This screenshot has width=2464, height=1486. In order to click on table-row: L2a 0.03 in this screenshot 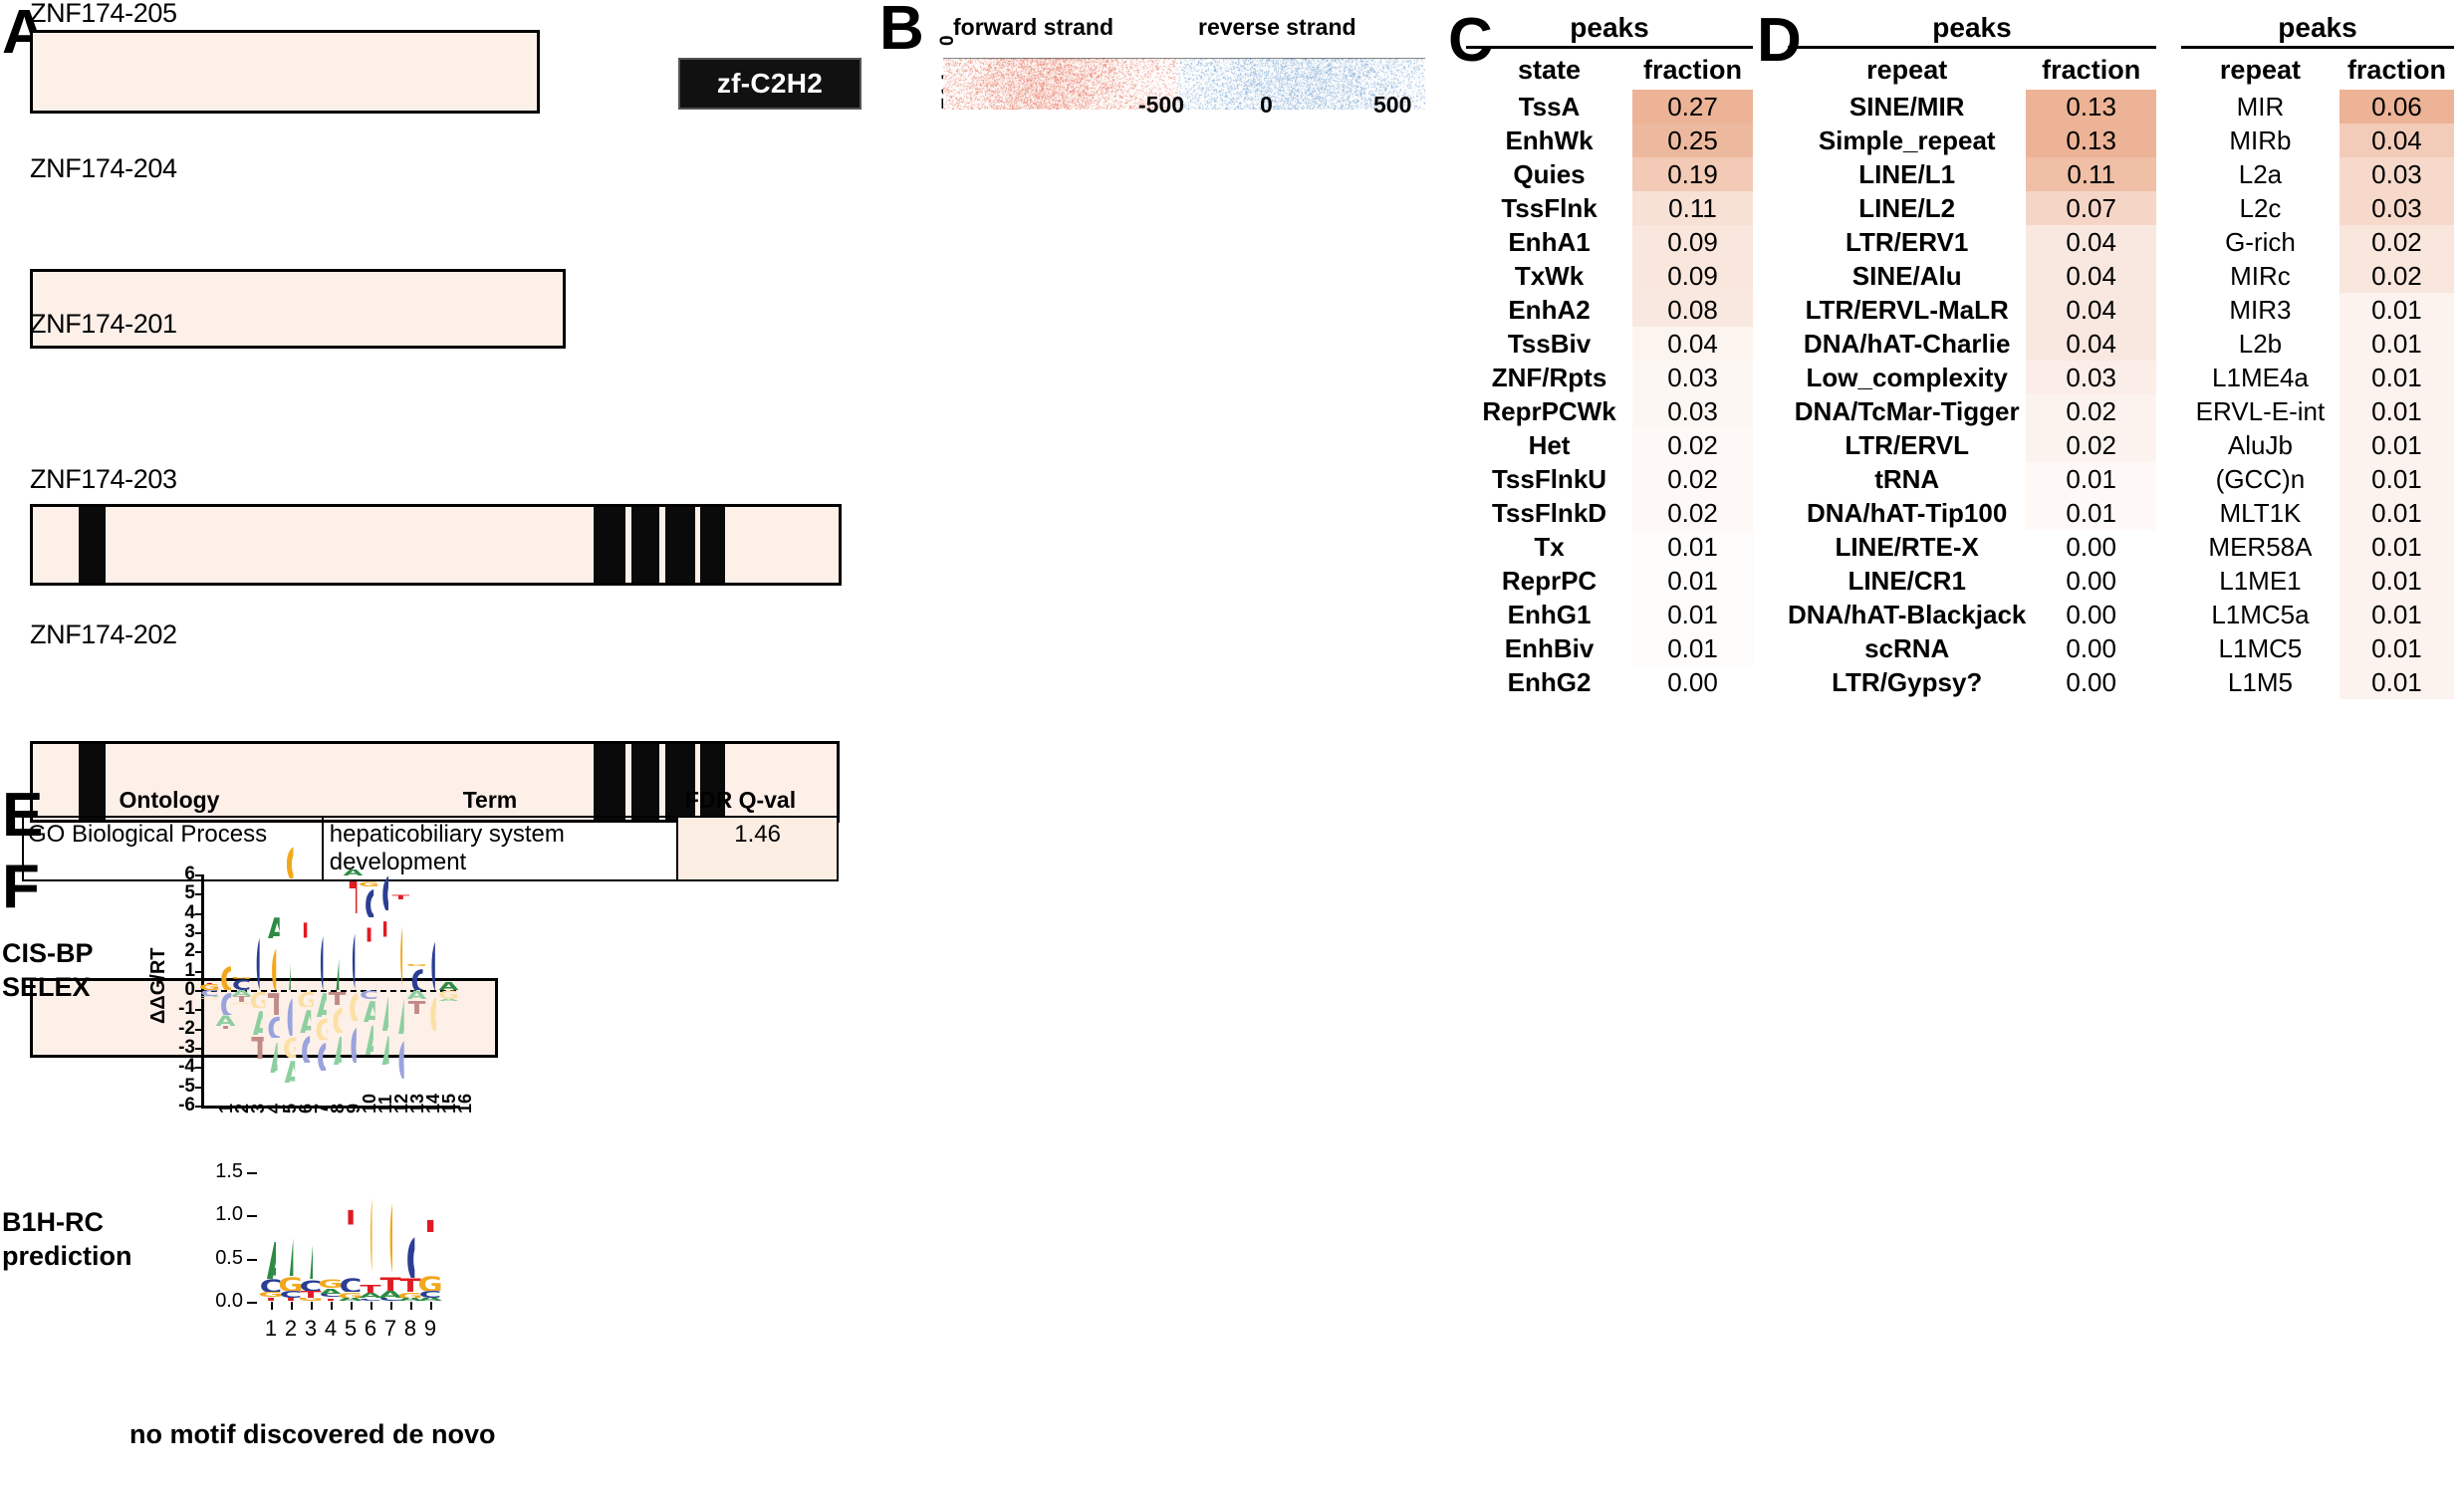, I will do `click(2317, 174)`.